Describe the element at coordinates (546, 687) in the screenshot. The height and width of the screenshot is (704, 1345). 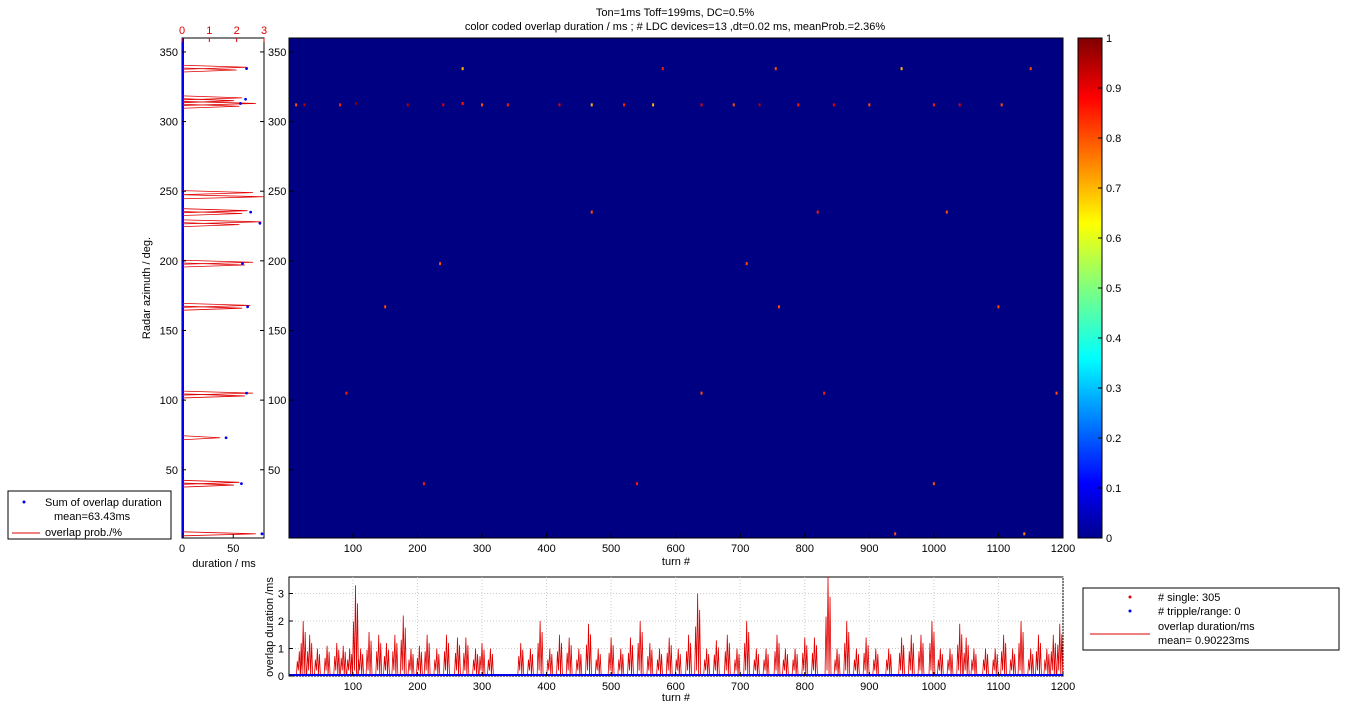
I see `overlap-x-tick-label: 400` at that location.